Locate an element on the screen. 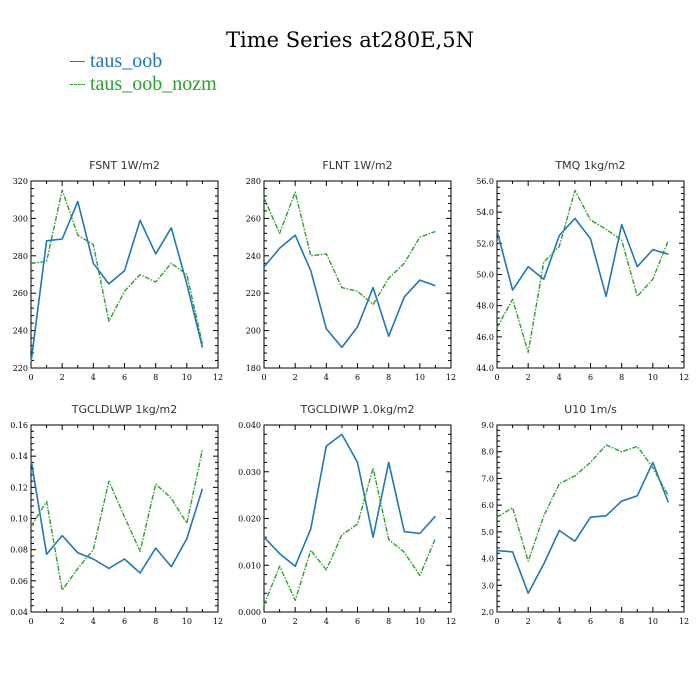  y-tick-label: 0.020 is located at coordinates (249, 519).